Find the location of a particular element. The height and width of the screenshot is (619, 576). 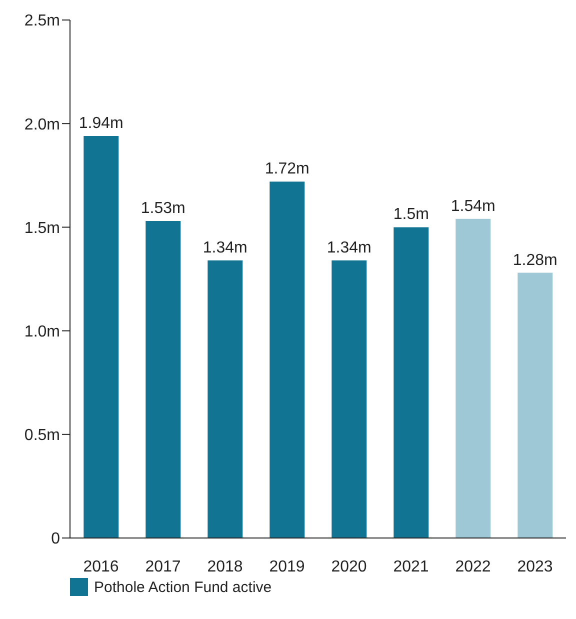

data-label: 1.94m is located at coordinates (101, 123).